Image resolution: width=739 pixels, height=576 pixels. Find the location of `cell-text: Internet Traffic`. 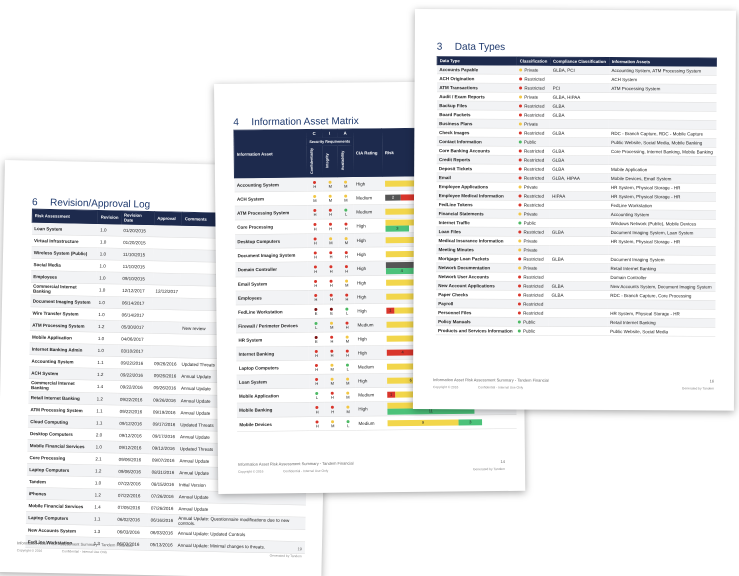

cell-text: Internet Traffic is located at coordinates (454, 222).